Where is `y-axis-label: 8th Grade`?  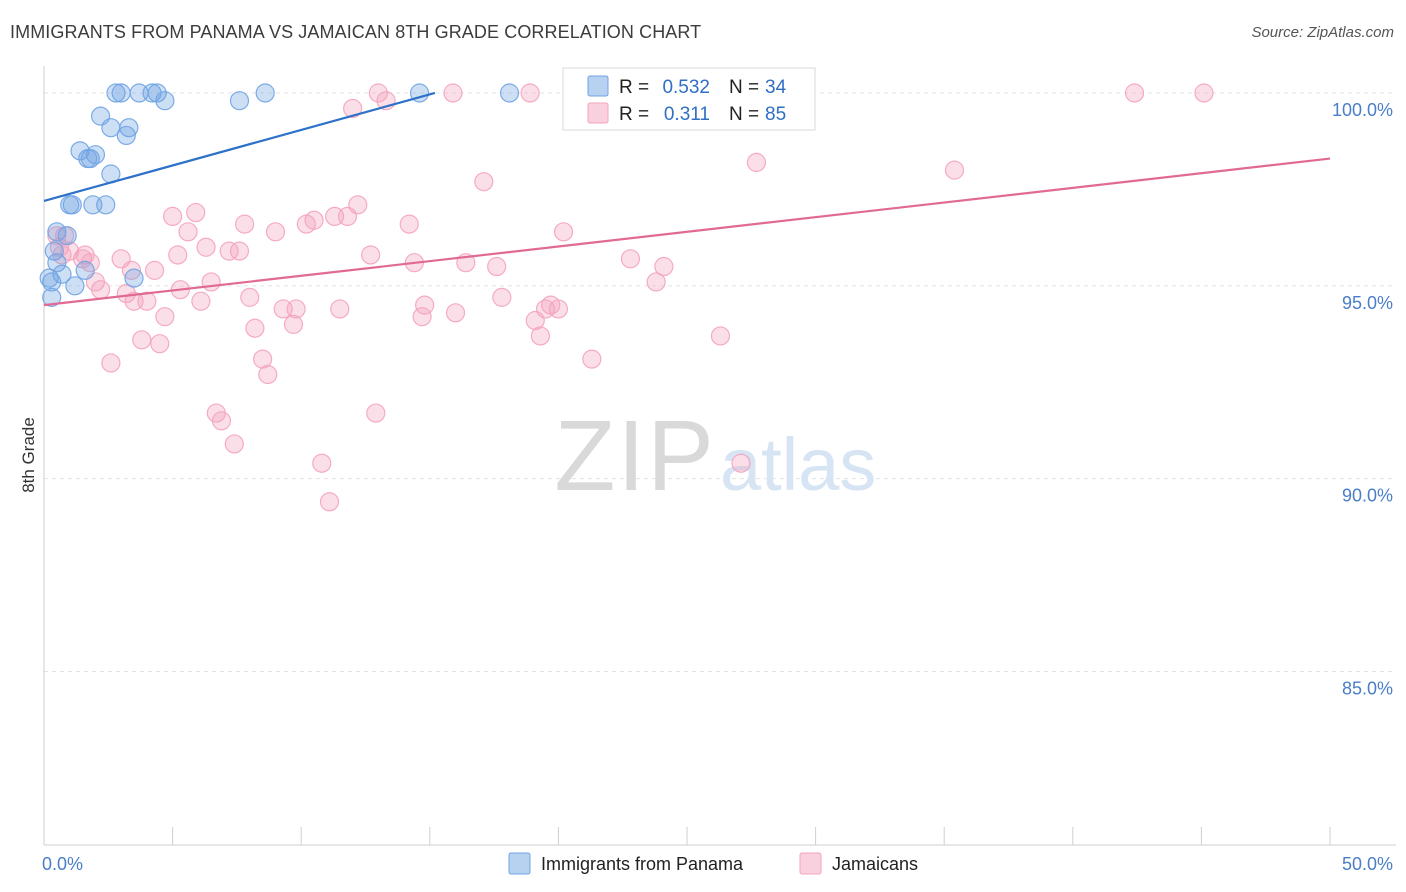 y-axis-label: 8th Grade is located at coordinates (28, 455).